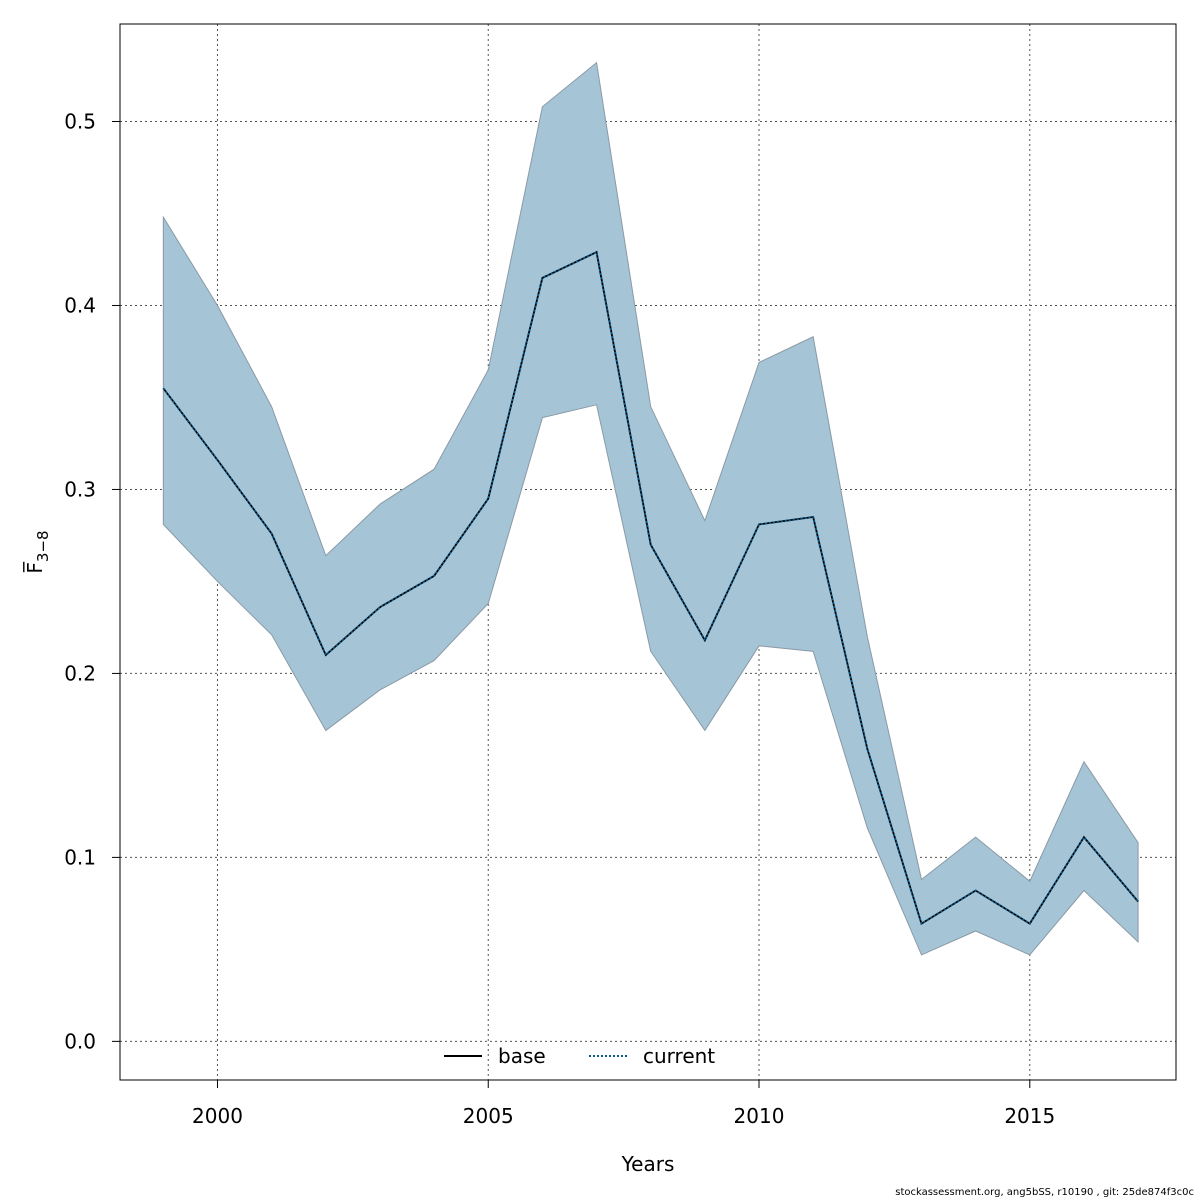 The image size is (1200, 1200). Describe the element at coordinates (488, 1116) in the screenshot. I see `x-tick-label: 2005` at that location.